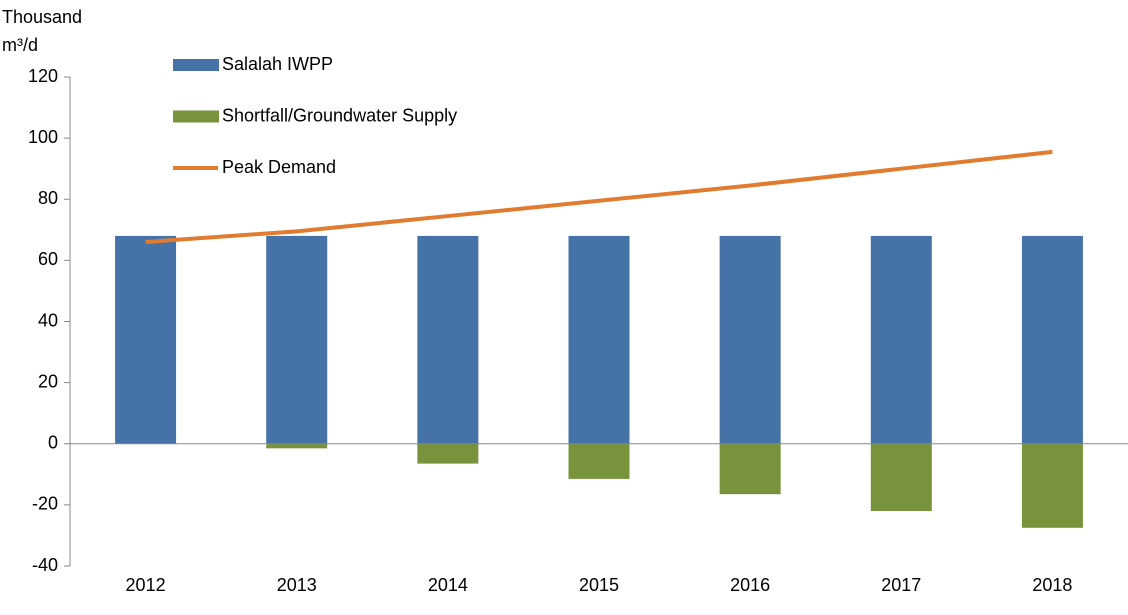 The width and height of the screenshot is (1128, 615). I want to click on legend-label: Salalah IWPP, so click(277, 64).